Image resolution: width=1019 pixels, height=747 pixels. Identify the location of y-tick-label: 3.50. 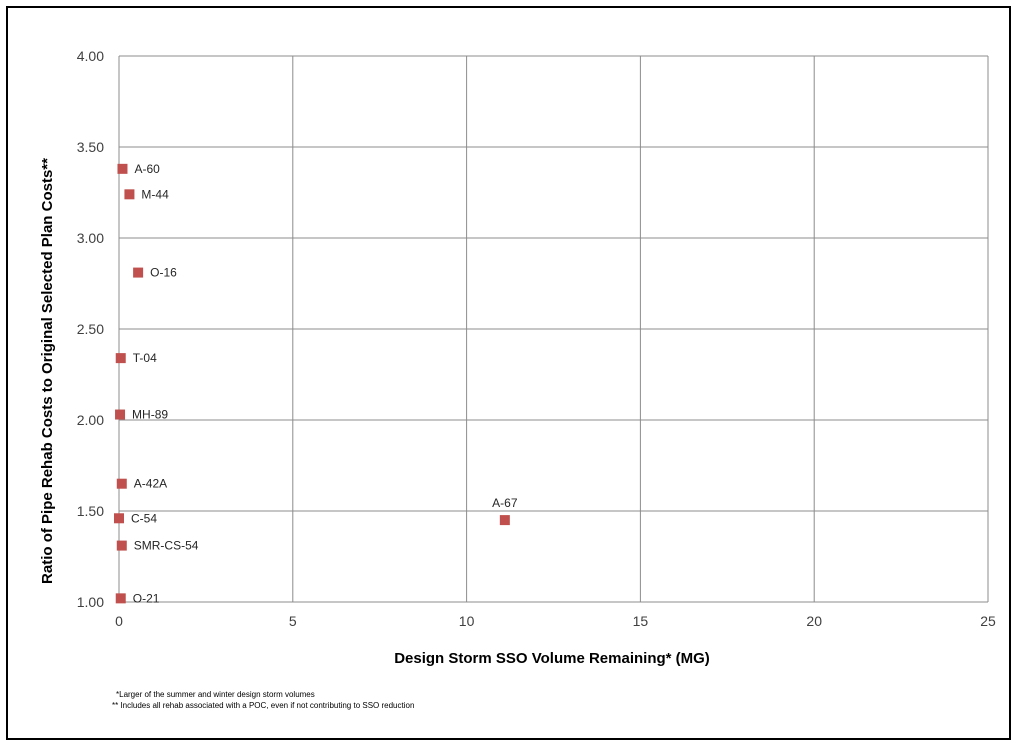
(90, 147).